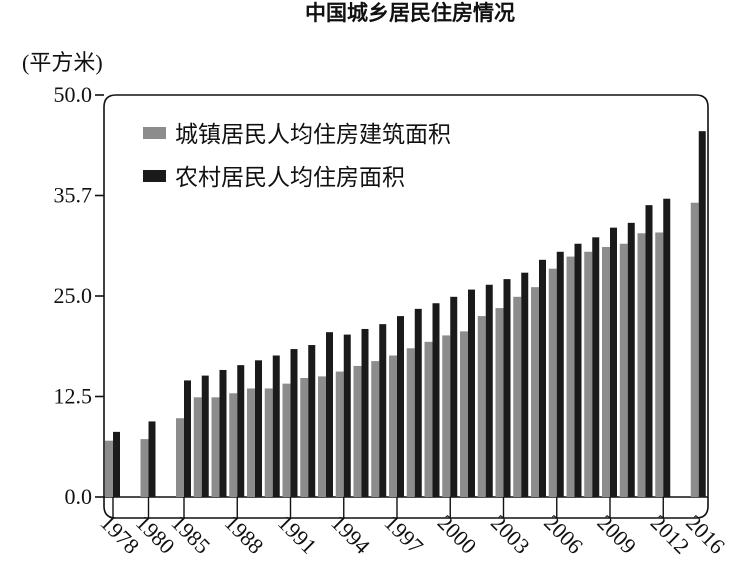  I want to click on bar-rural-1980, so click(152, 459).